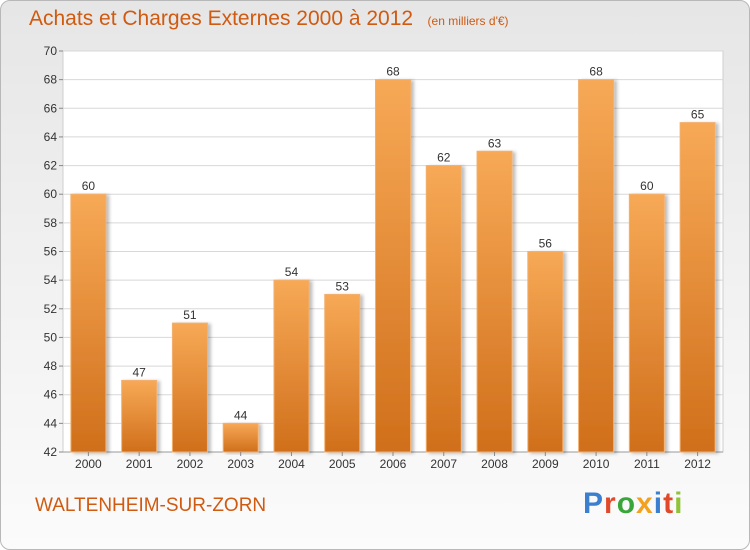  What do you see at coordinates (669, 503) in the screenshot?
I see `logo-letter: t` at bounding box center [669, 503].